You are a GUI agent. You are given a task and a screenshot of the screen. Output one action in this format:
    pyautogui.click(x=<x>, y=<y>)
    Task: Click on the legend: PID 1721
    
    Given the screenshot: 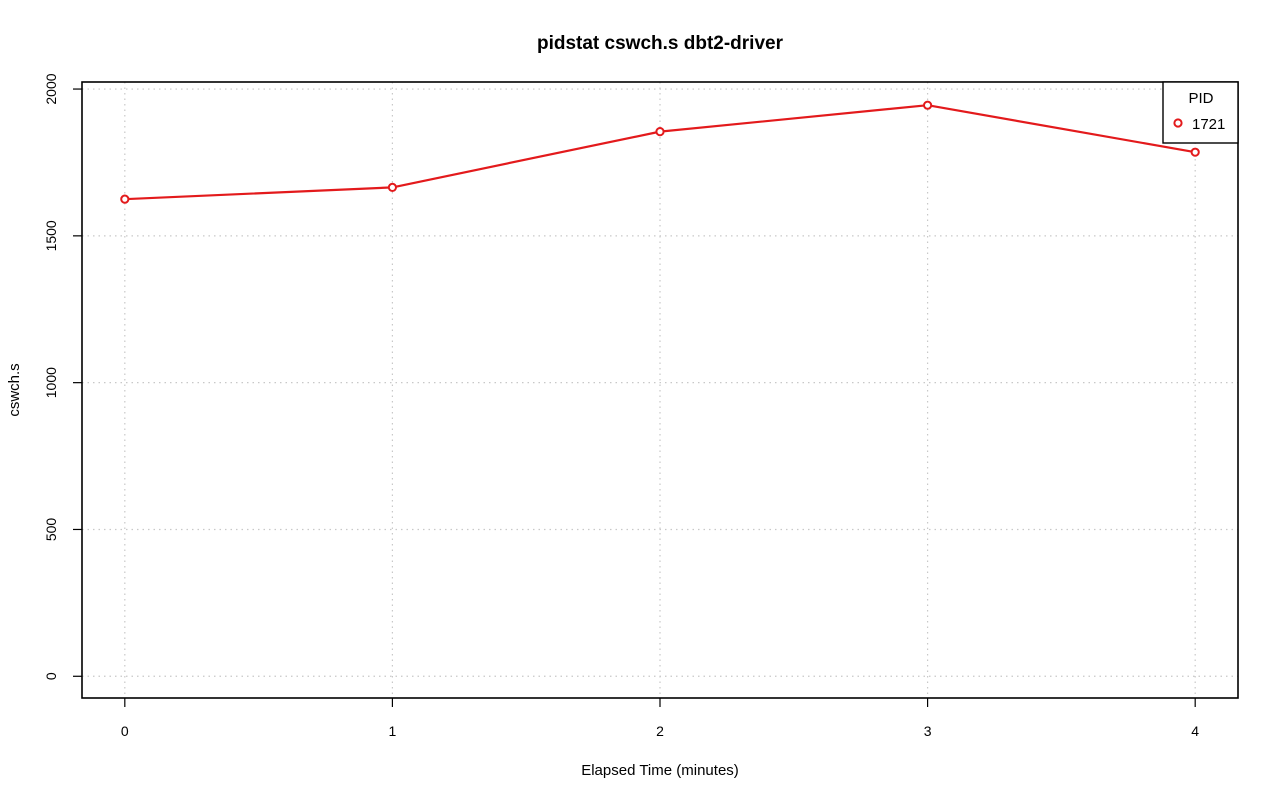 What is the action you would take?
    pyautogui.click(x=1200, y=112)
    